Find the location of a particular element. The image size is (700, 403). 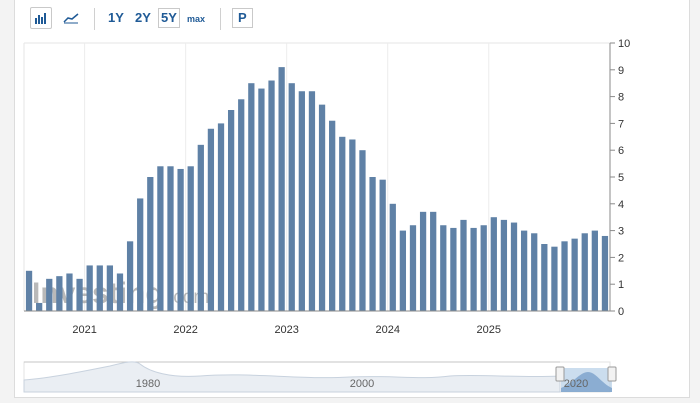

bar-chart-button is located at coordinates (41, 18).